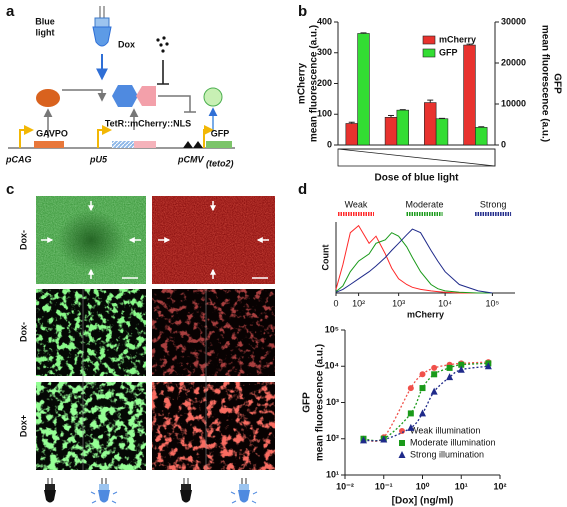 The height and width of the screenshot is (507, 567). What do you see at coordinates (163, 72) in the screenshot?
I see `inhibition` at bounding box center [163, 72].